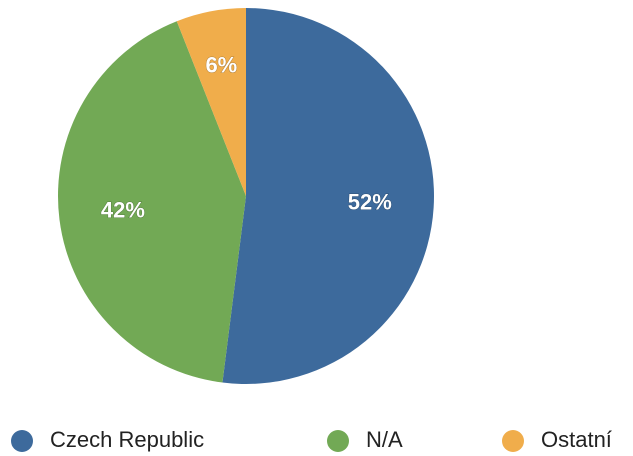 The width and height of the screenshot is (633, 456). I want to click on slice-label: 6%, so click(221, 65).